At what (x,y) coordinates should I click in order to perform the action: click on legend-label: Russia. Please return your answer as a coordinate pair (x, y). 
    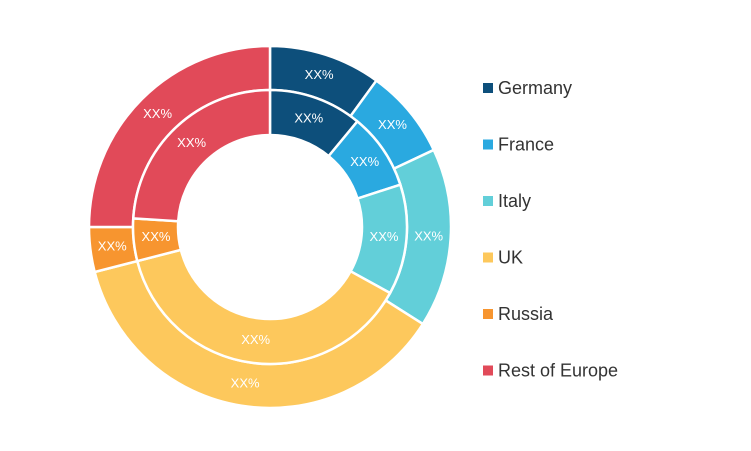
    Looking at the image, I should click on (526, 314).